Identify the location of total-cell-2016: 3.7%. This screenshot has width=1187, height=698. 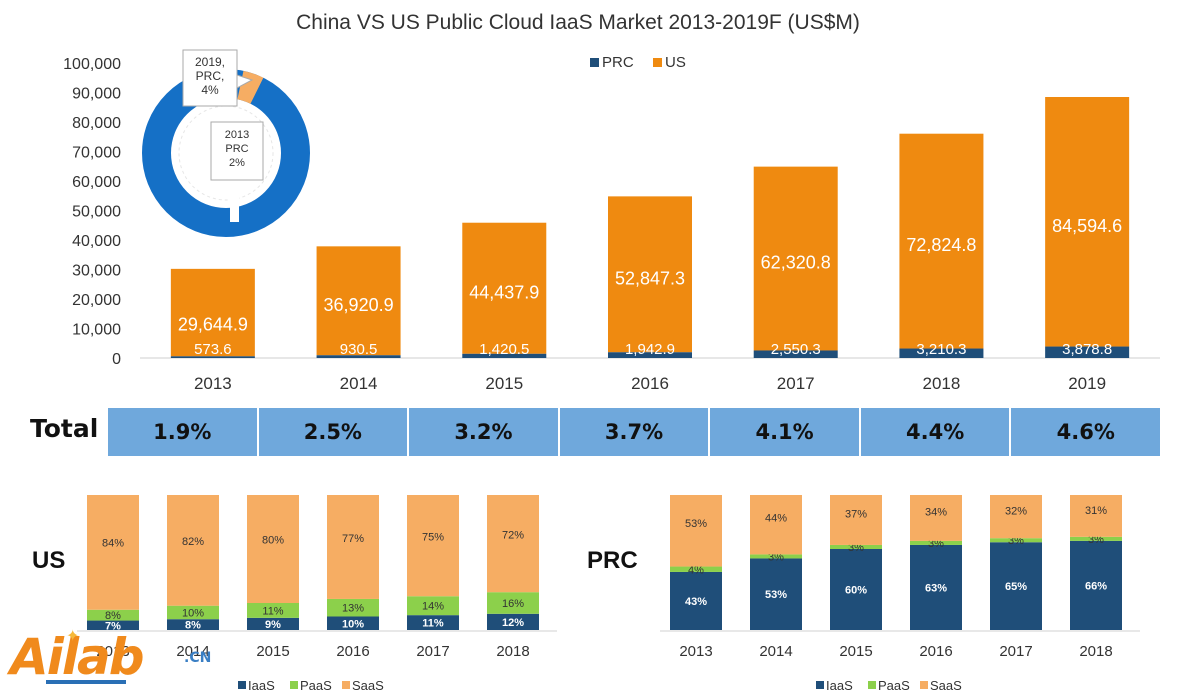
(633, 432).